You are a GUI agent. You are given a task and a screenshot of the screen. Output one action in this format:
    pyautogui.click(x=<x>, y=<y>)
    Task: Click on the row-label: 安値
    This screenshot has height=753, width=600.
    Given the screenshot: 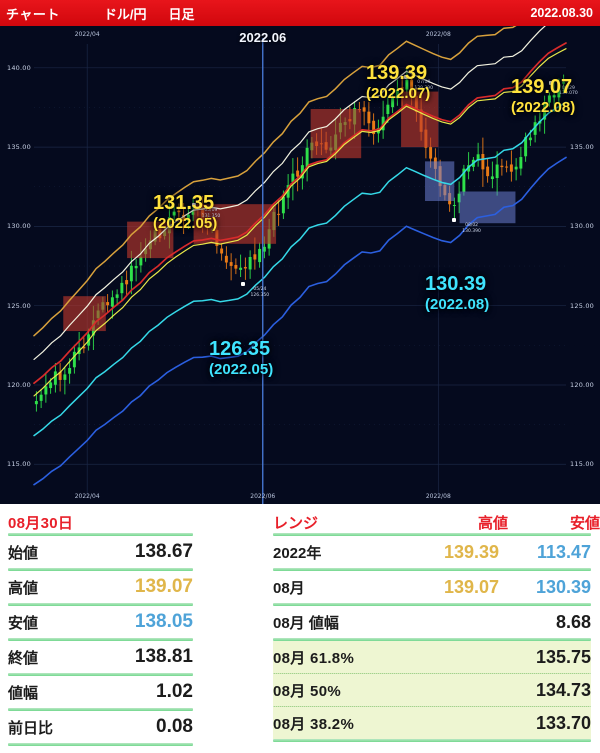 What is the action you would take?
    pyautogui.click(x=23, y=623)
    